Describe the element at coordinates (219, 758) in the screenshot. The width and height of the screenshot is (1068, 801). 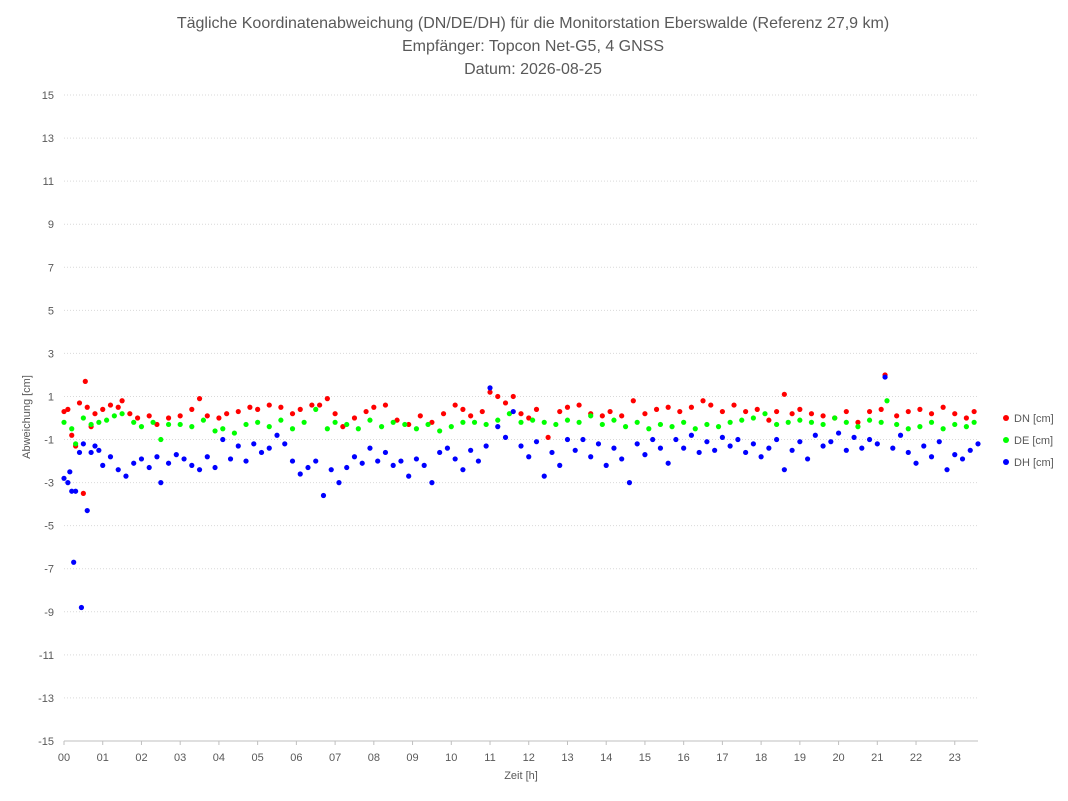
I see `x-tick-label: 04` at that location.